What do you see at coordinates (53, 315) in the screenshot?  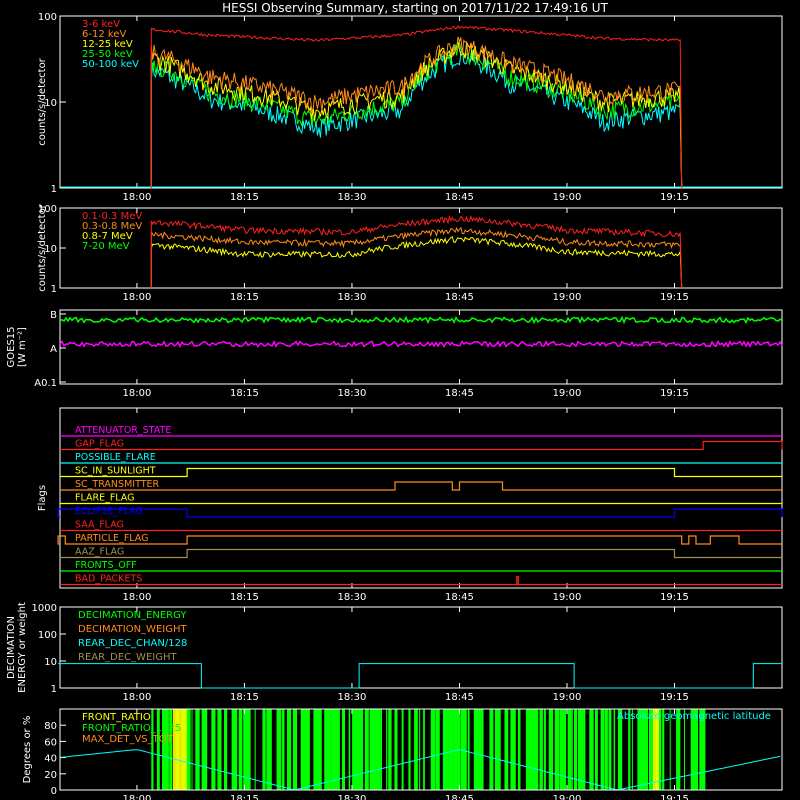 I see `y-tick-label: B` at bounding box center [53, 315].